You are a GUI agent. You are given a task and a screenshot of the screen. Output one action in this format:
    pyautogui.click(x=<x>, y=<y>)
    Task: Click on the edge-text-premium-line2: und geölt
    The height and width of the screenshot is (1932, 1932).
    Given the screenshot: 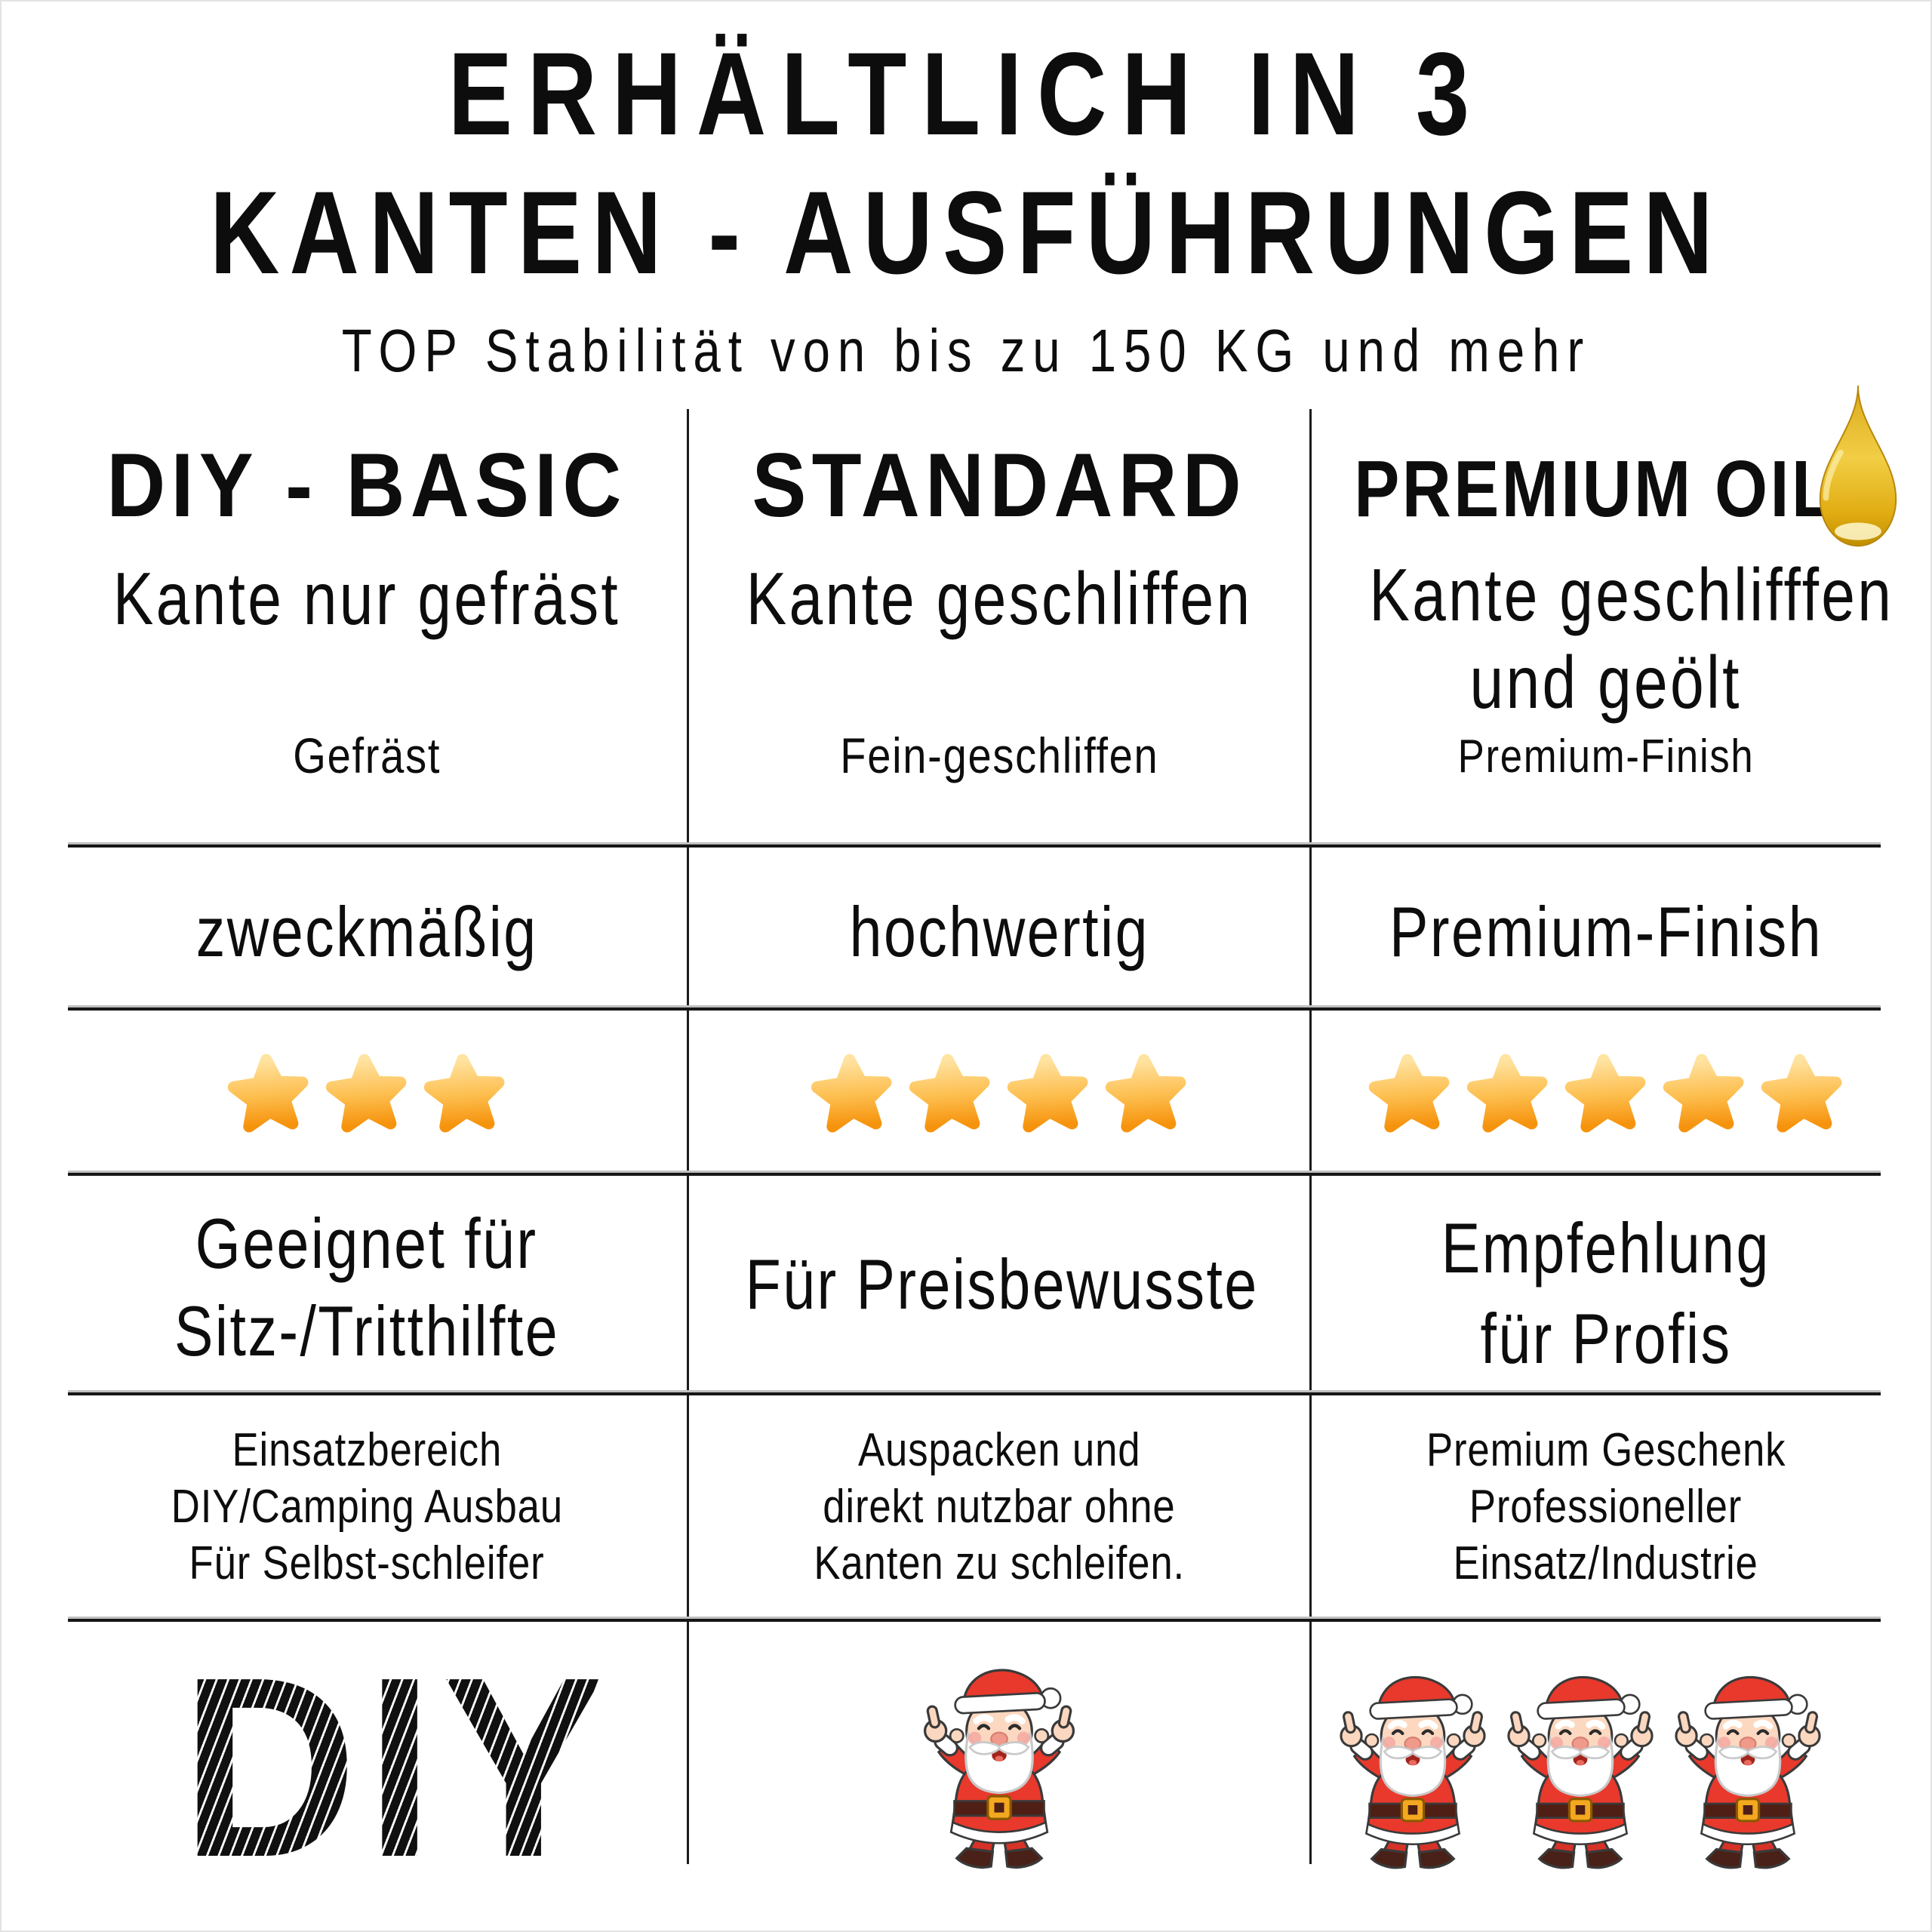 What is the action you would take?
    pyautogui.click(x=1606, y=682)
    